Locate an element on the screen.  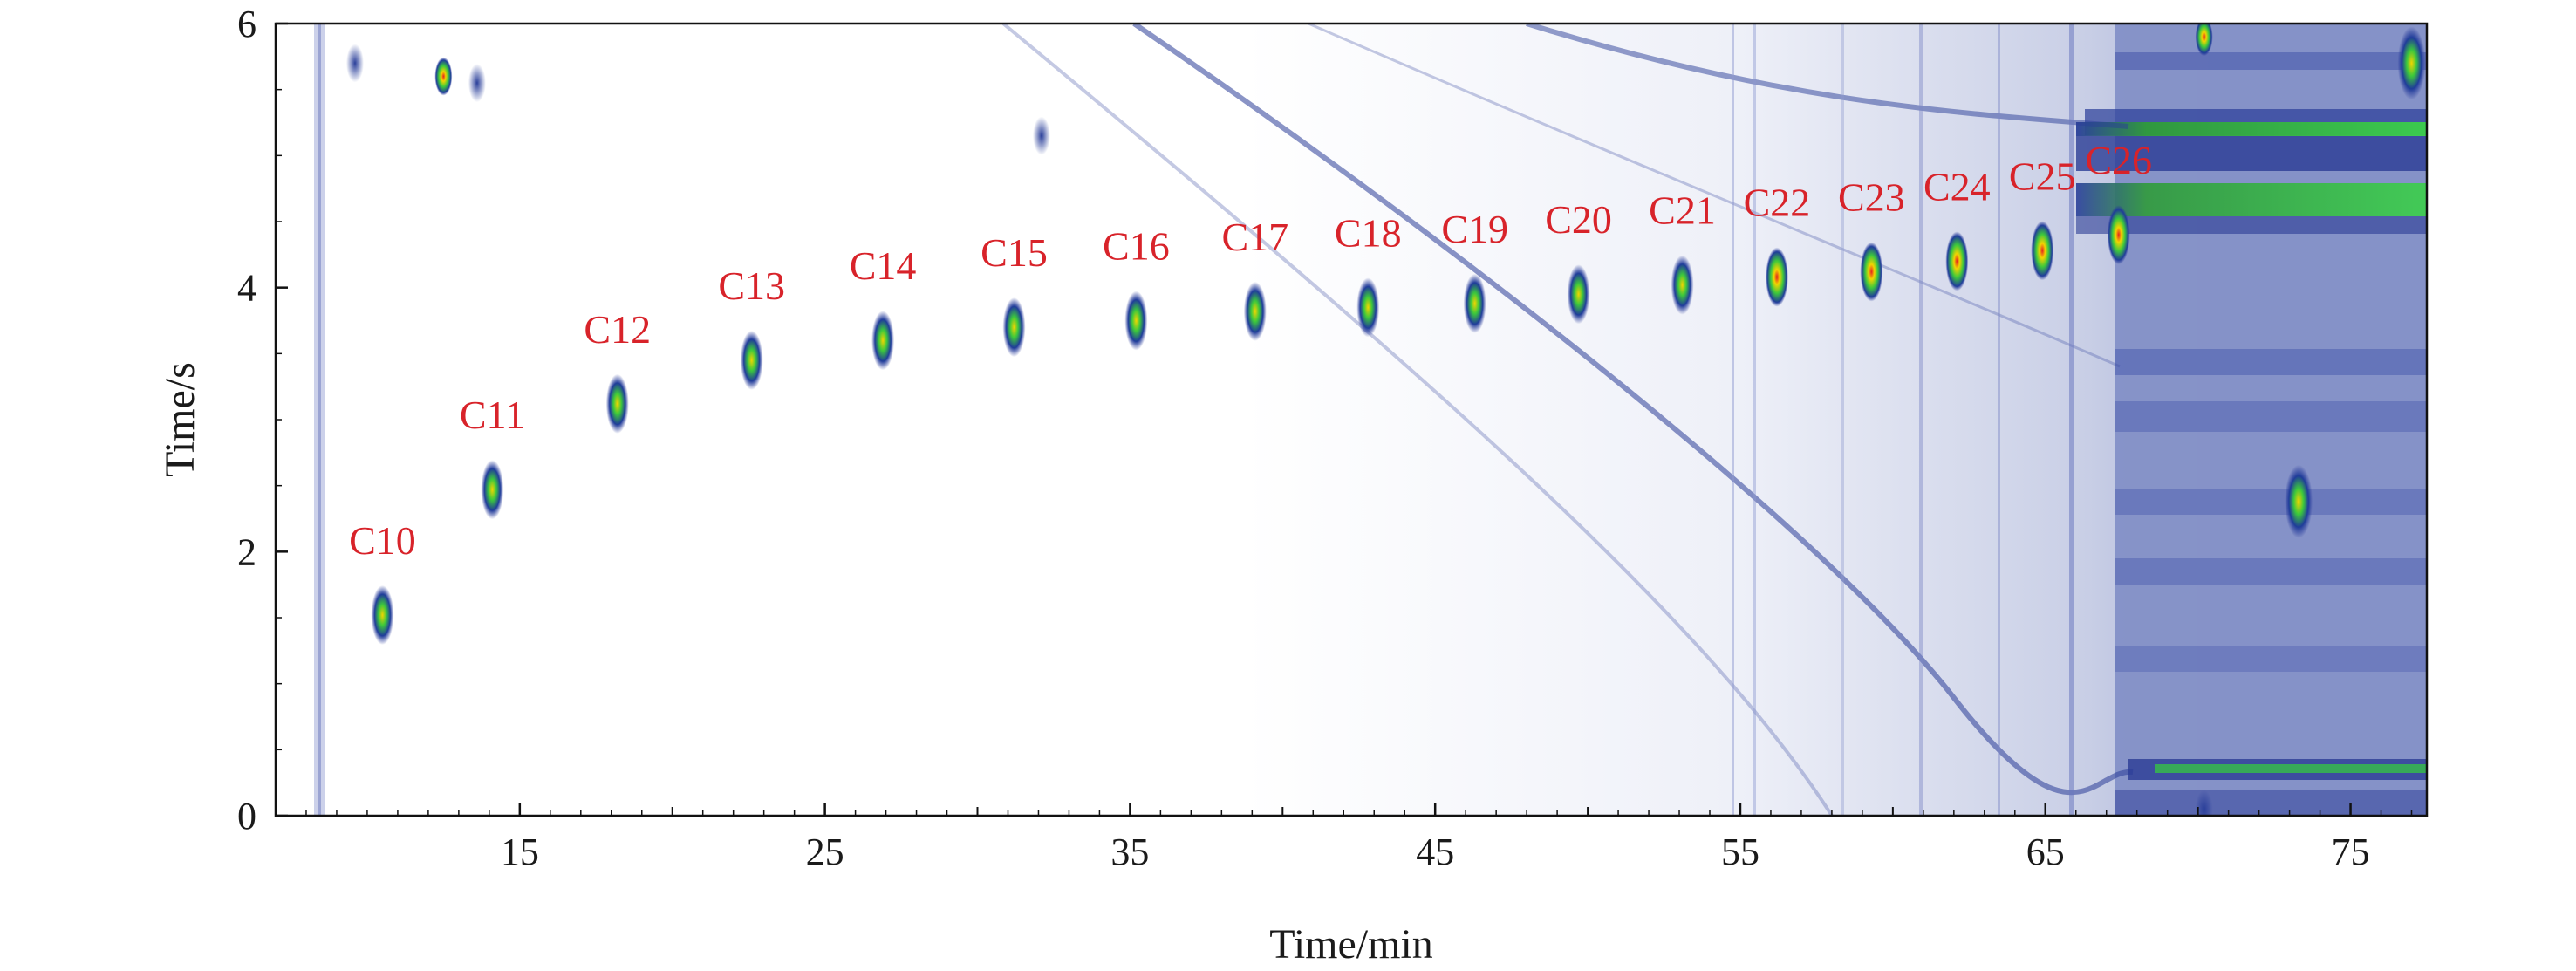
peak-label-c25: C25 is located at coordinates (2042, 176).